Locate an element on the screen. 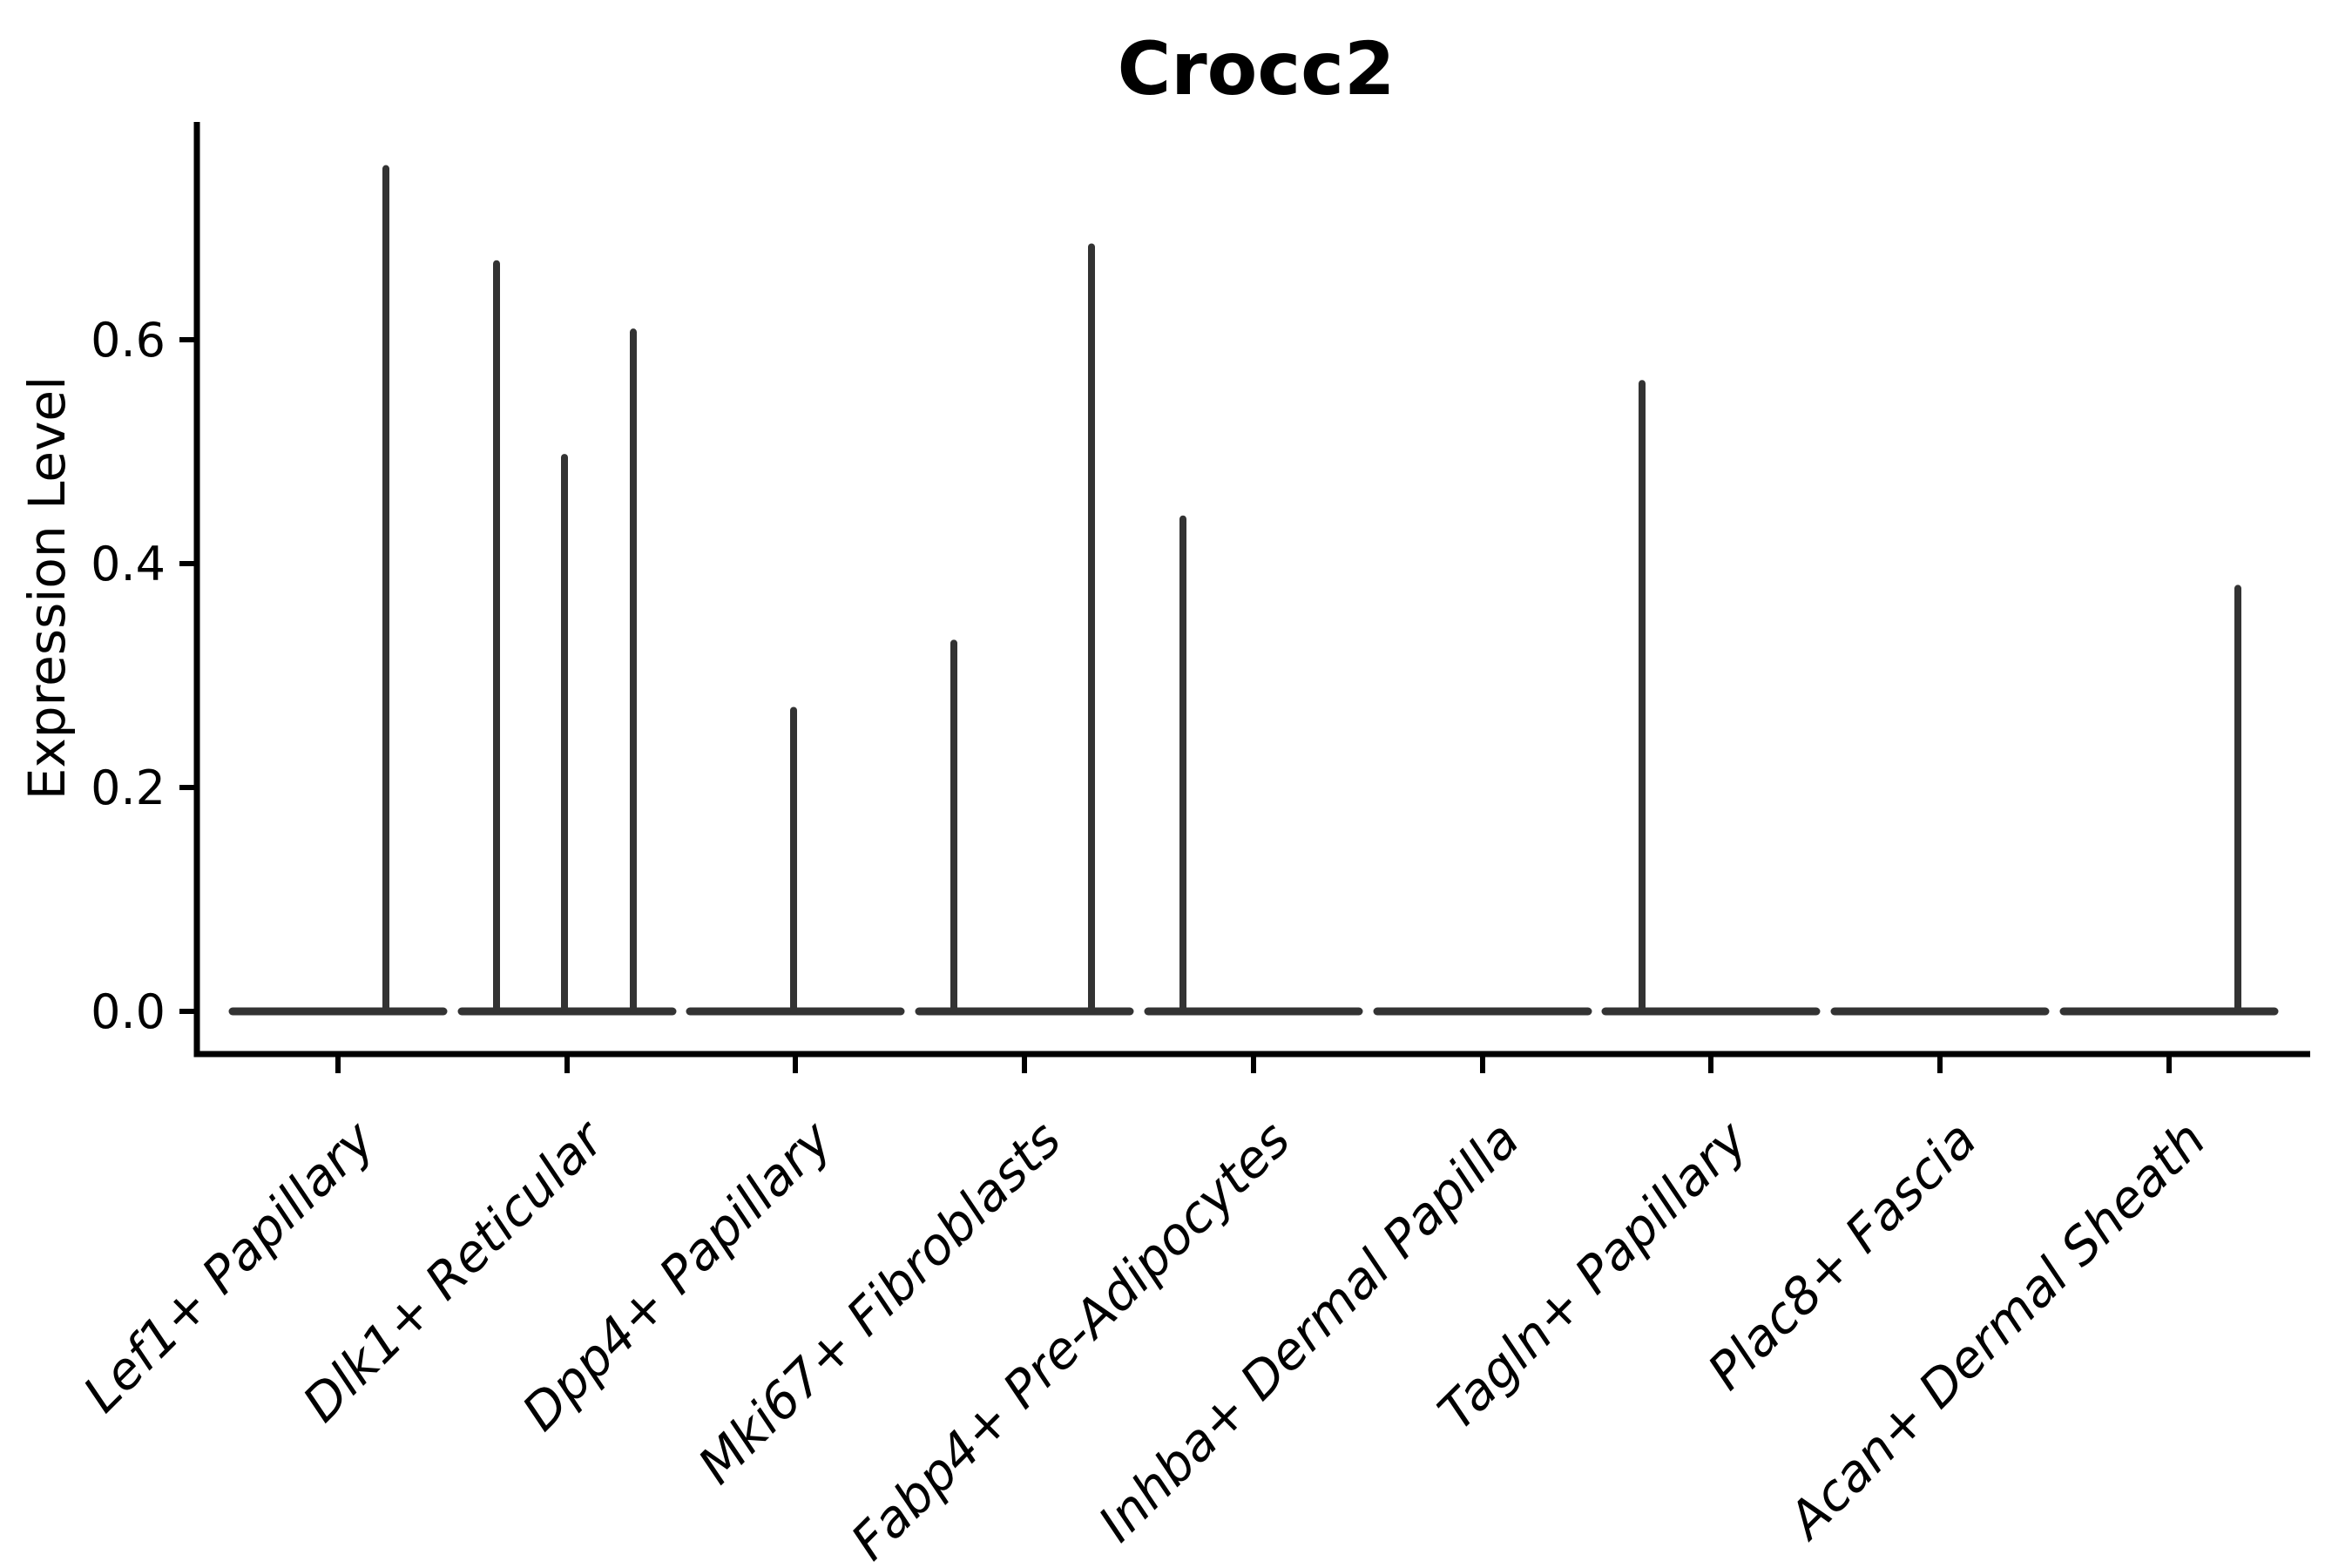 The width and height of the screenshot is (2352, 1568). y-tick-label: 0.2 is located at coordinates (129, 787).